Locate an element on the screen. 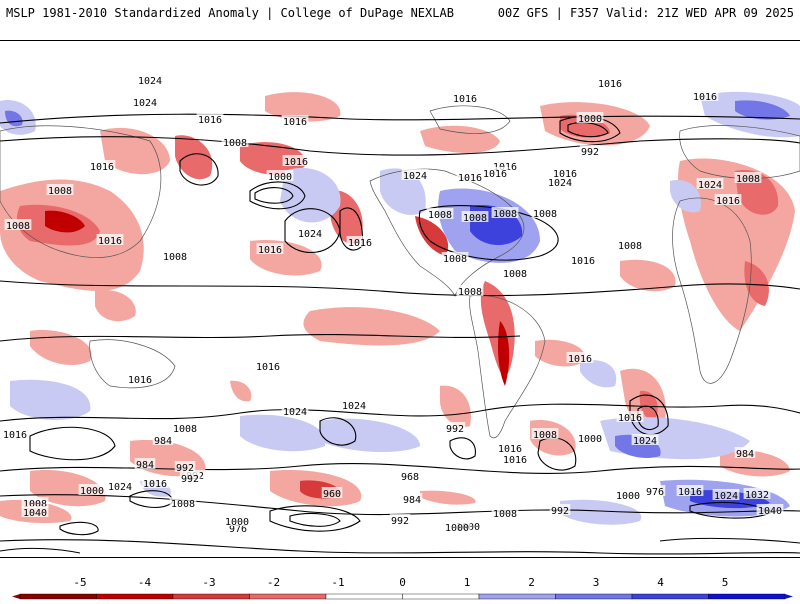  colorbar-right-arrow is located at coordinates (789, 596).